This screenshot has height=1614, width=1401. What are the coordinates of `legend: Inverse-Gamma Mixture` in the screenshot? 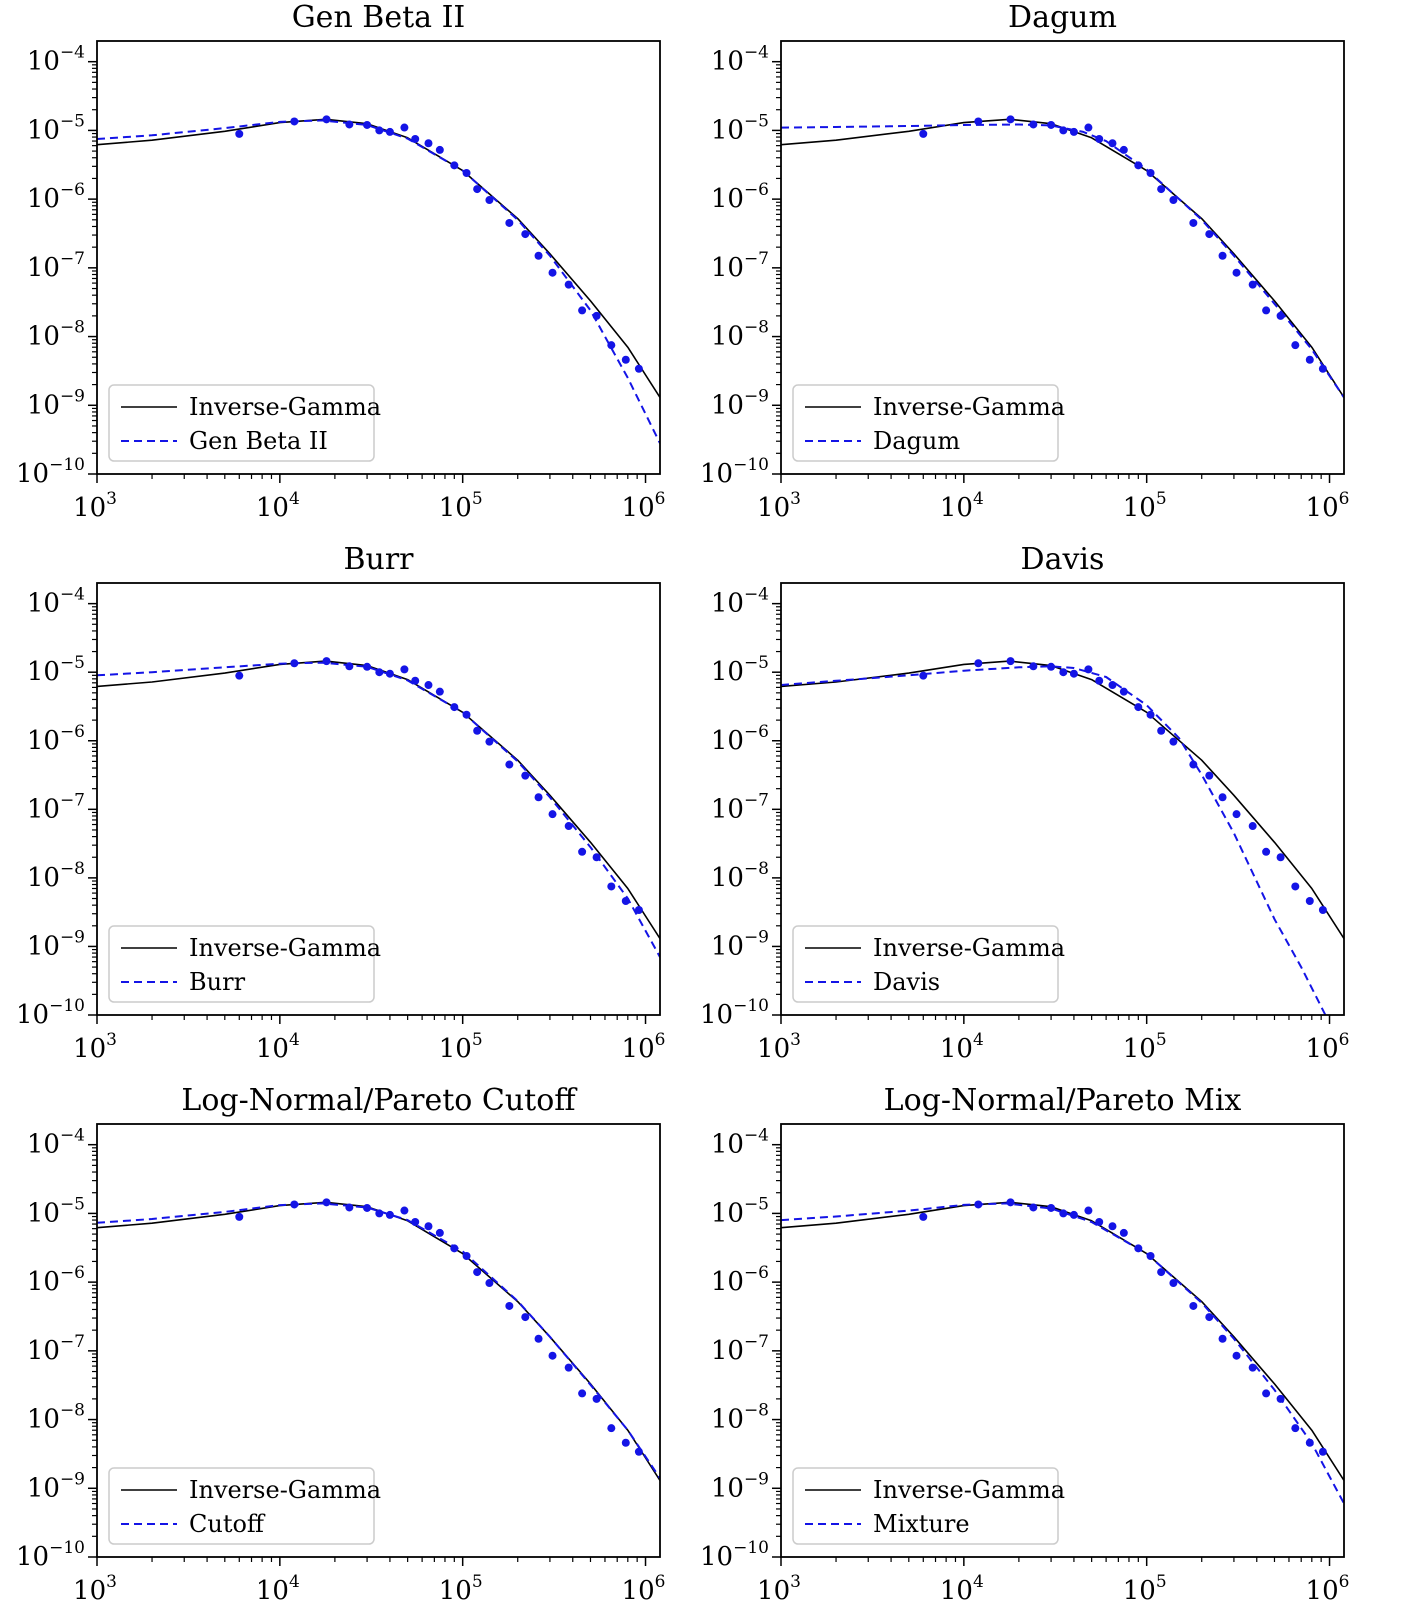 It's located at (928, 1506).